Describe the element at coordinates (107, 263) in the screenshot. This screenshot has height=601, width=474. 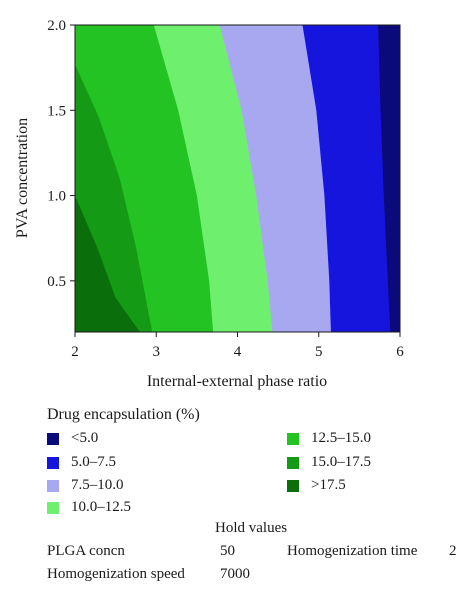
I see `region->17.5` at that location.